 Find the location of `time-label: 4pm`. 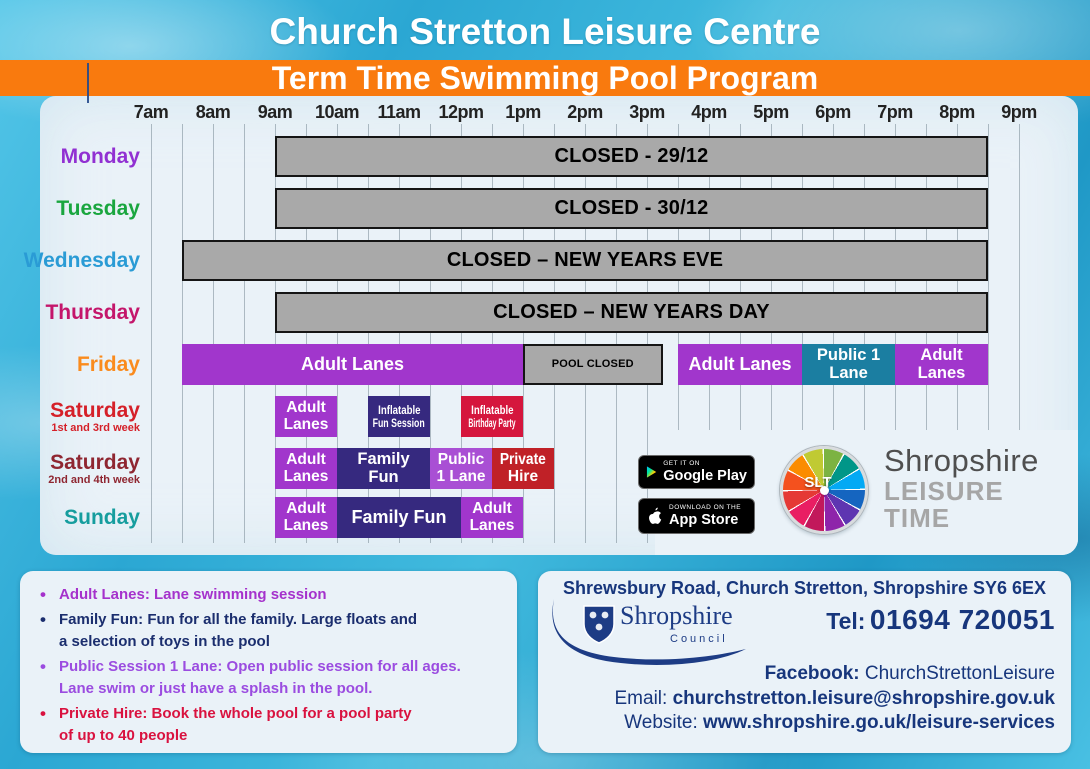

time-label: 4pm is located at coordinates (709, 112).